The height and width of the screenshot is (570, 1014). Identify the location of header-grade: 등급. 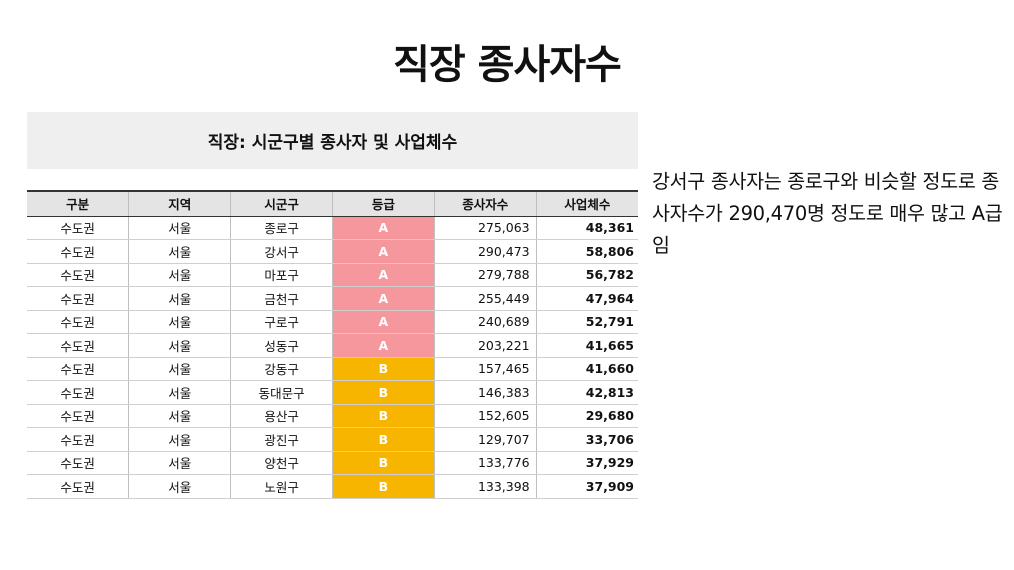
(383, 203).